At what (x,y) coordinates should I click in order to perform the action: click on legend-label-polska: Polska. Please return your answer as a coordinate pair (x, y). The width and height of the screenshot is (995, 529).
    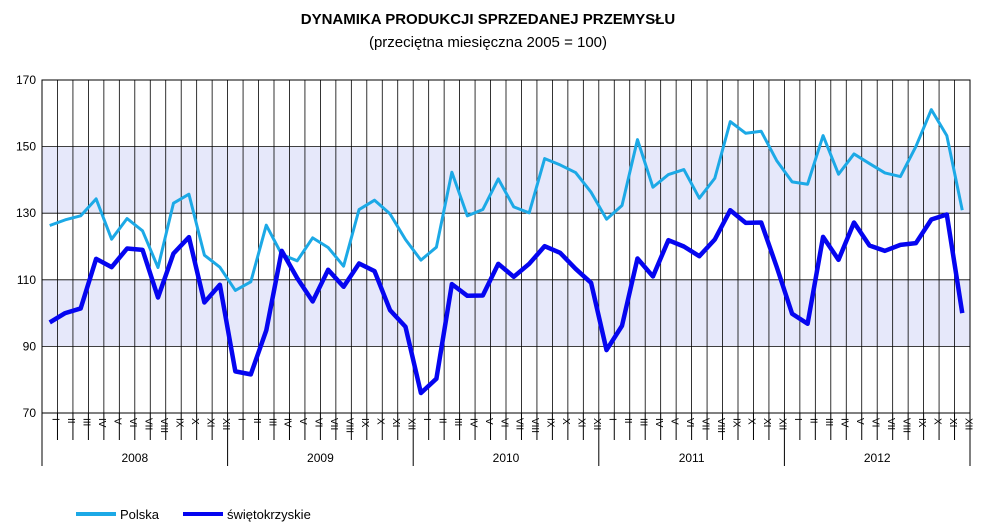
    Looking at the image, I should click on (140, 514).